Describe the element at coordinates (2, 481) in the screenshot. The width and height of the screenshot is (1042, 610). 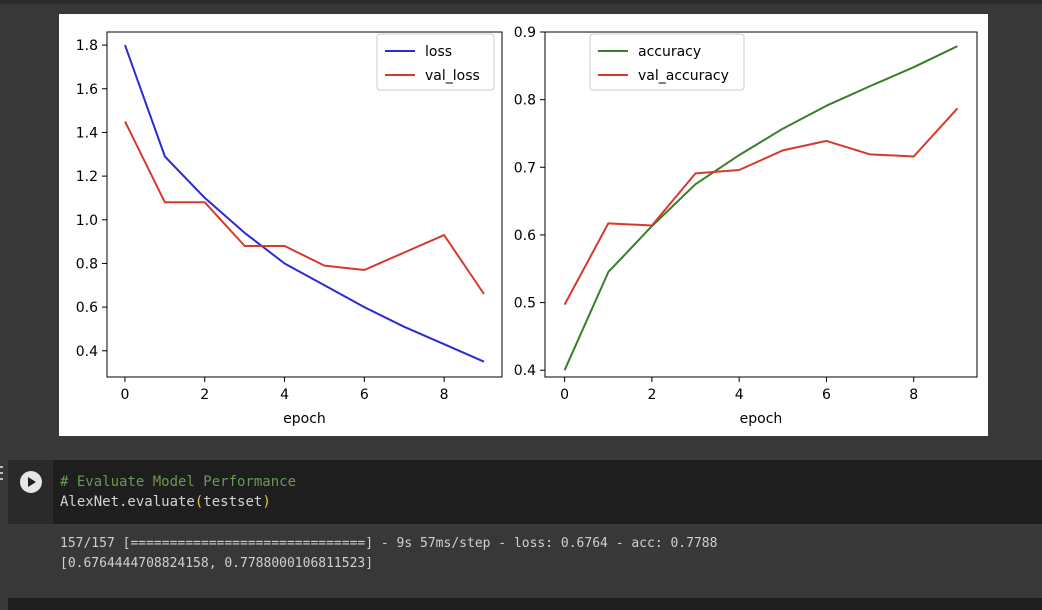
I see `cell-side-marker` at that location.